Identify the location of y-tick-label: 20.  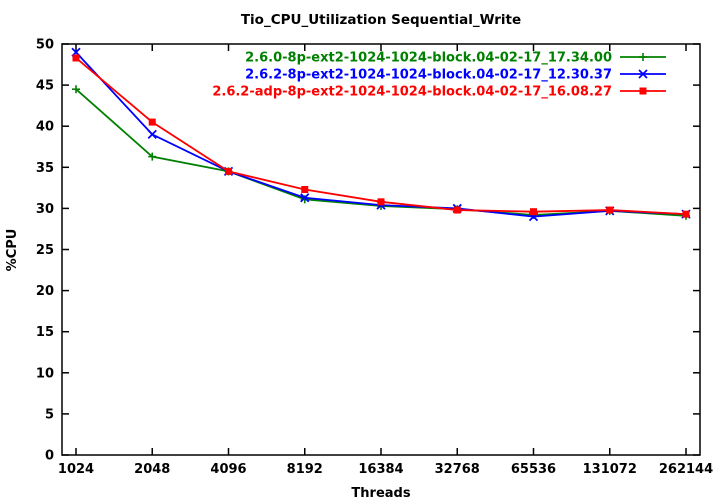
(45, 291).